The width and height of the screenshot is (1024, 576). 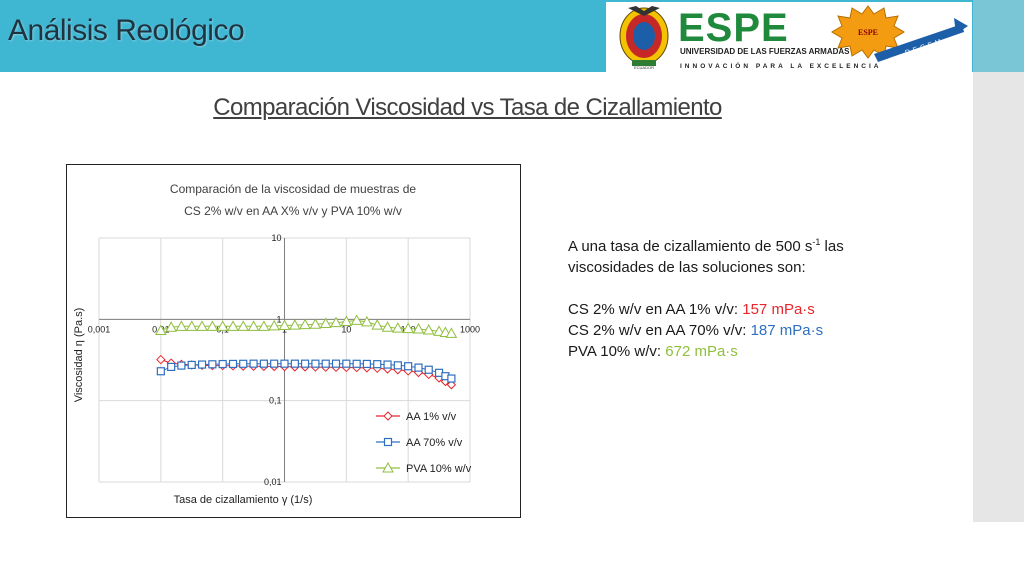 What do you see at coordinates (816, 242) in the screenshot?
I see `intro-superscript: -1` at bounding box center [816, 242].